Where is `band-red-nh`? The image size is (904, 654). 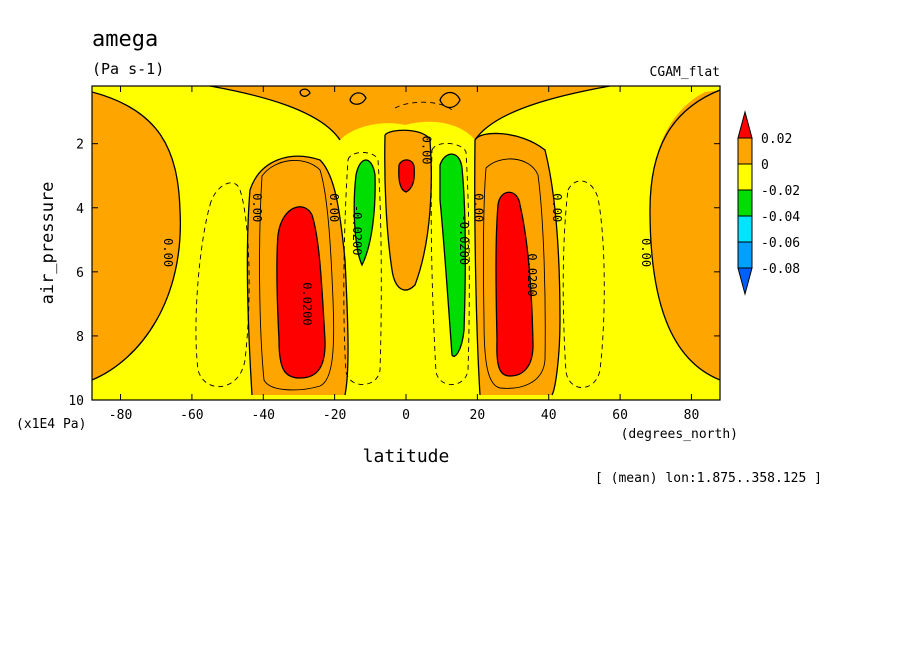 band-red-nh is located at coordinates (514, 284).